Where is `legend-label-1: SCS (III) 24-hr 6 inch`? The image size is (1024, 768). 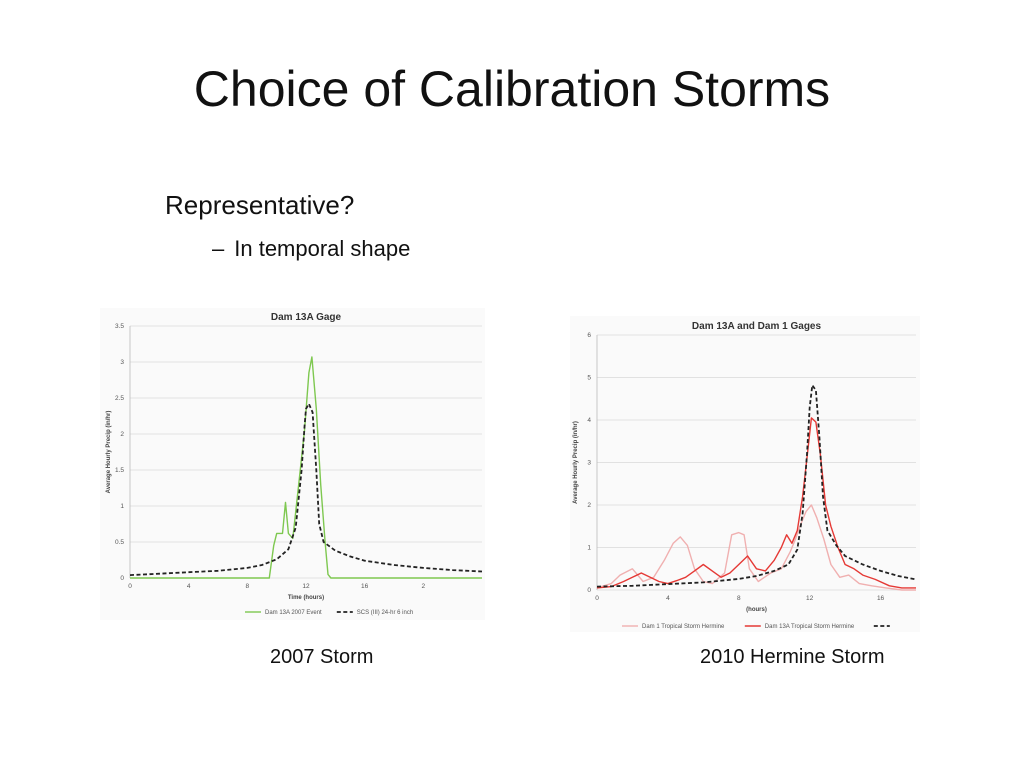
legend-label-1: SCS (III) 24-hr 6 inch is located at coordinates (385, 613).